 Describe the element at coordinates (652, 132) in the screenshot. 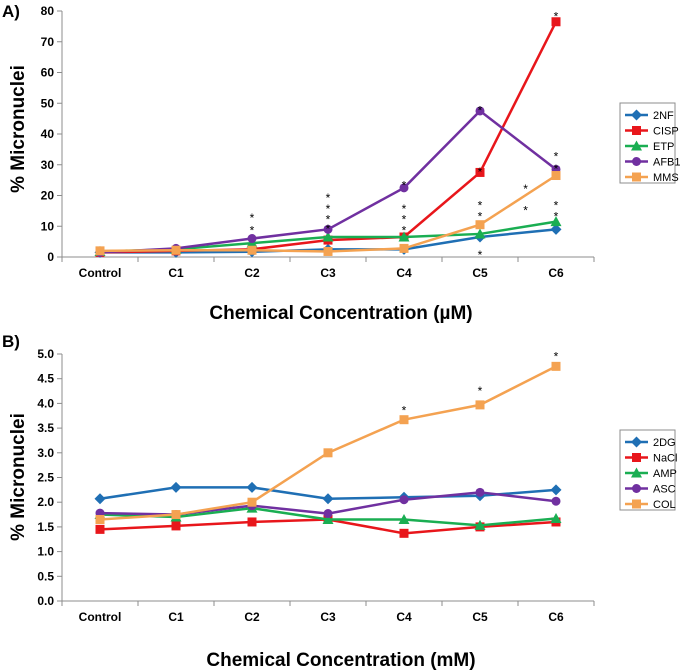

I see `legend-item-cisp: CISP` at that location.